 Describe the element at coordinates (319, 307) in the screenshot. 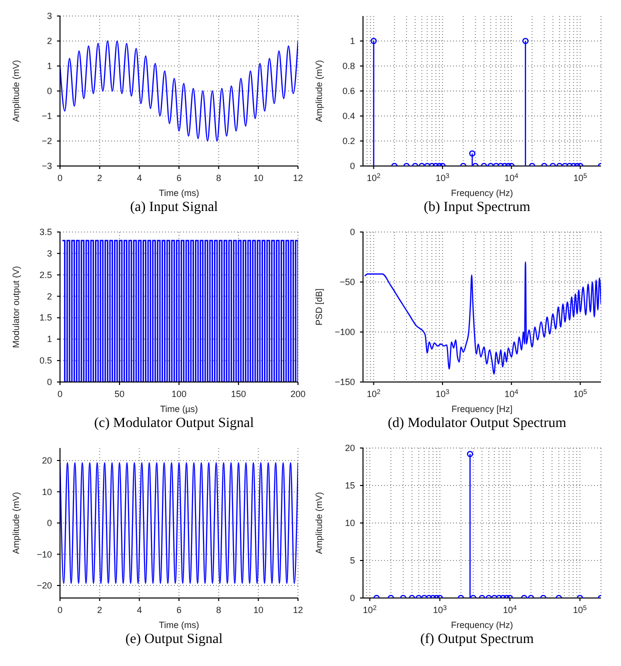

I see `y-axis-title: PSD [dB]` at that location.